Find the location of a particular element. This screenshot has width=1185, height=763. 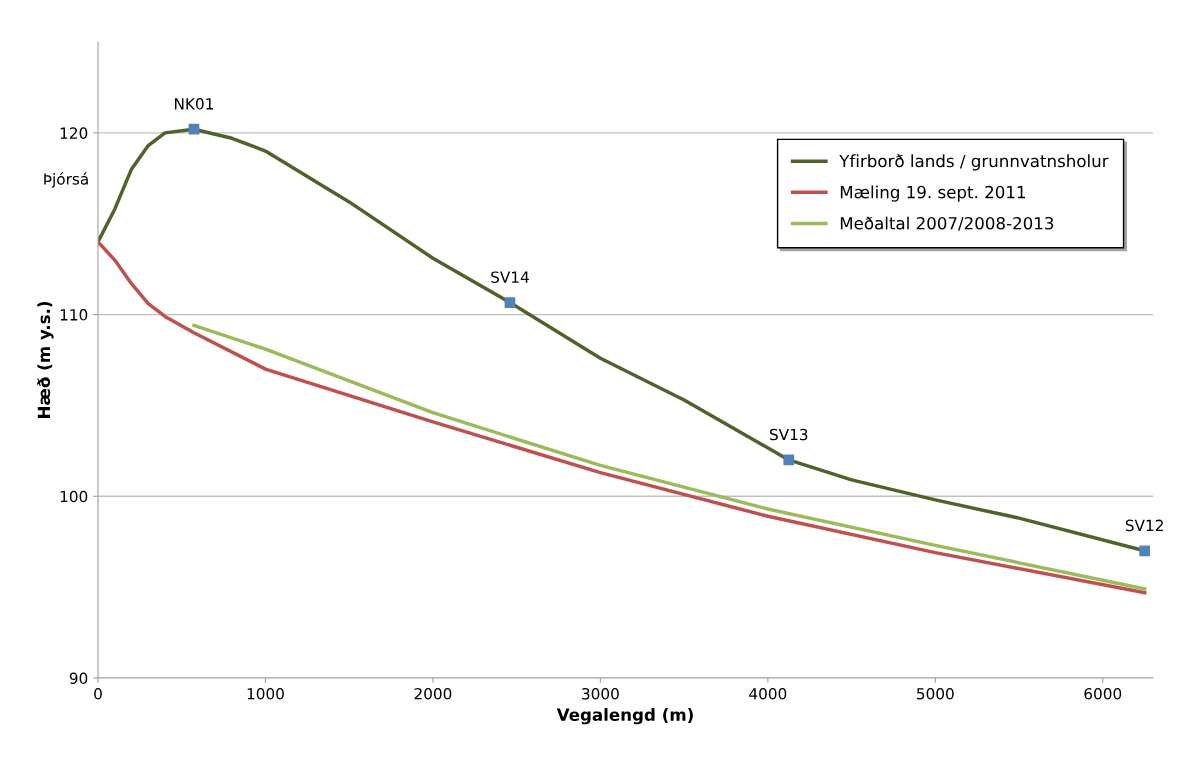

legend-label: Mæling 19. sept. 2011 is located at coordinates (933, 193).